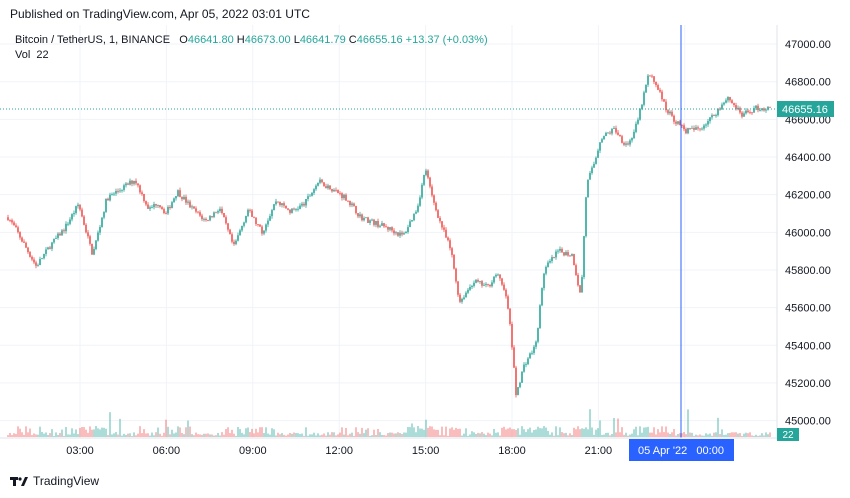  What do you see at coordinates (599, 451) in the screenshot?
I see `time-tick-label: 21:00` at bounding box center [599, 451].